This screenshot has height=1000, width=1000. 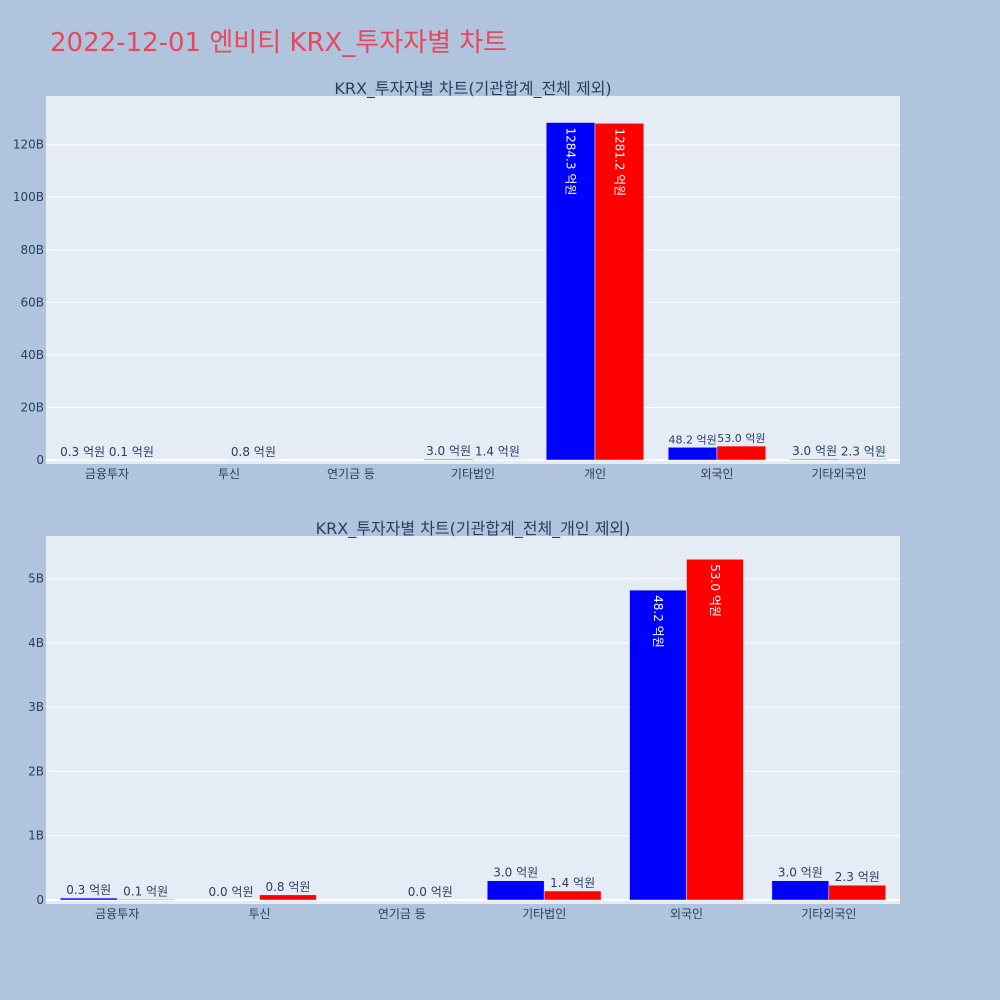 What do you see at coordinates (28, 145) in the screenshot?
I see `y-tick-label: 120B` at bounding box center [28, 145].